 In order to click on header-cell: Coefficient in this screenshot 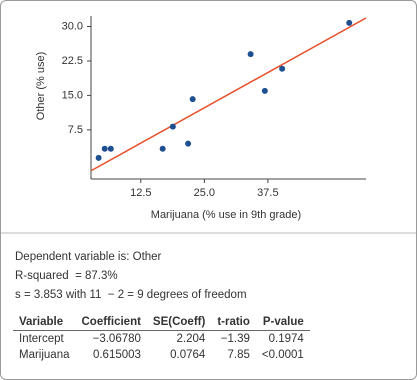, I will do `click(111, 322)`.